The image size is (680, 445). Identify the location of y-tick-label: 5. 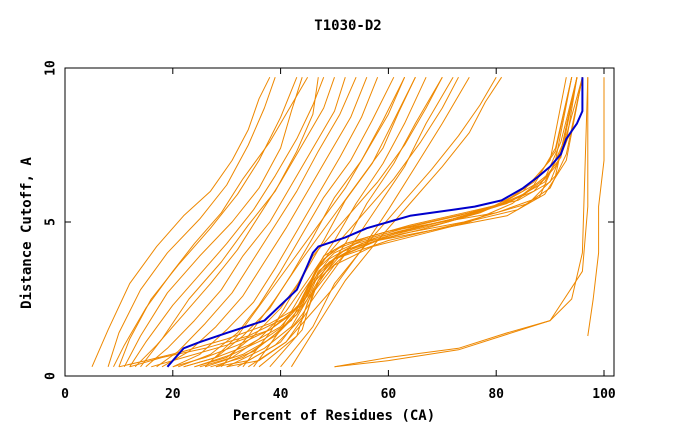
(51, 222).